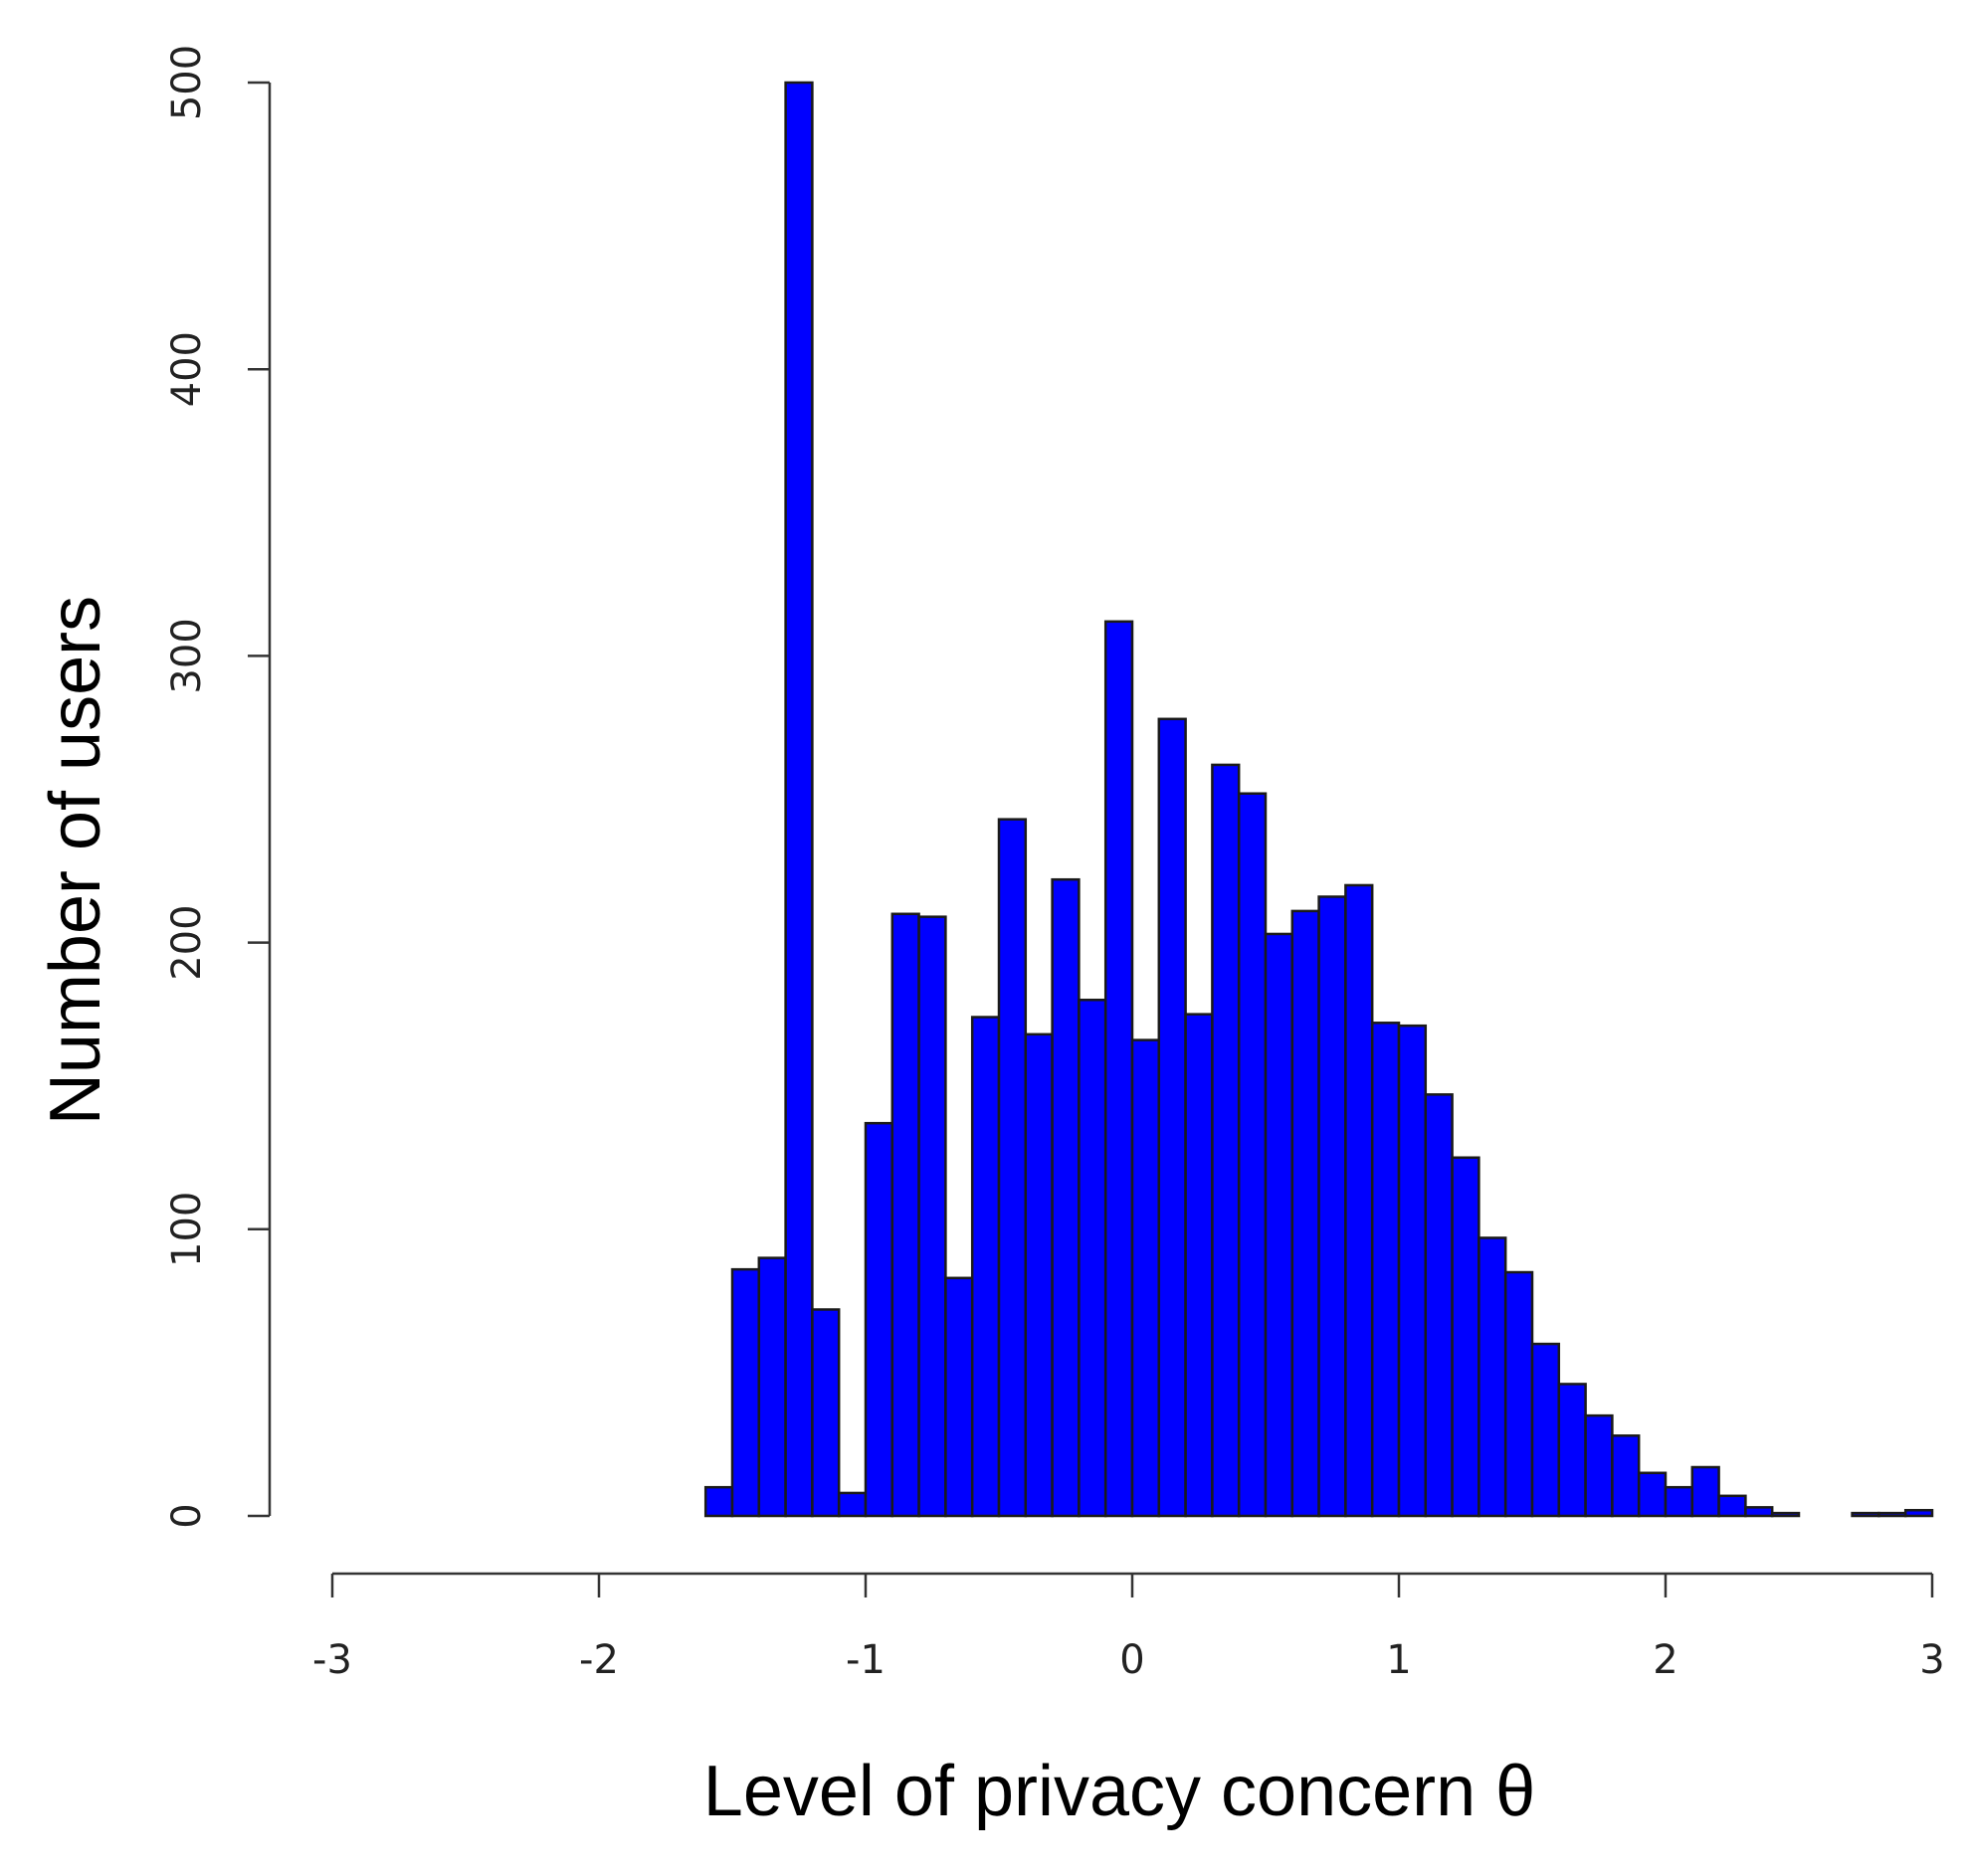 The height and width of the screenshot is (1876, 1970). I want to click on x-tick-label: 0, so click(1131, 1660).